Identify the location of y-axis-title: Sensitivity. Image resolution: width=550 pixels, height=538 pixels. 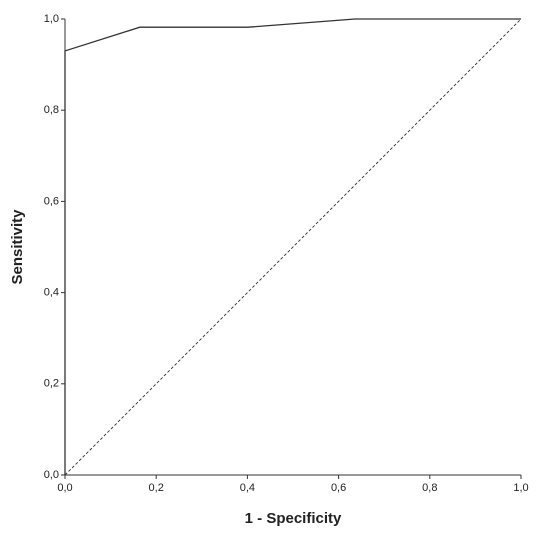
(17, 247).